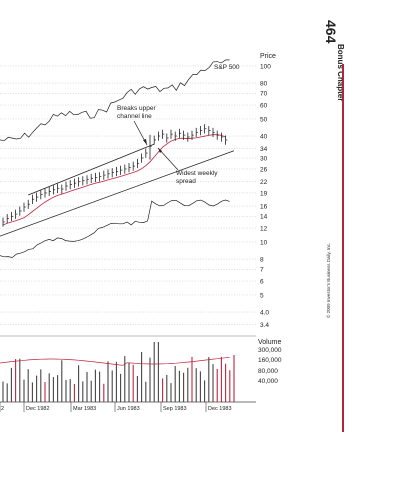  Describe the element at coordinates (91, 169) in the screenshot. I see `upper-channel-line` at that location.